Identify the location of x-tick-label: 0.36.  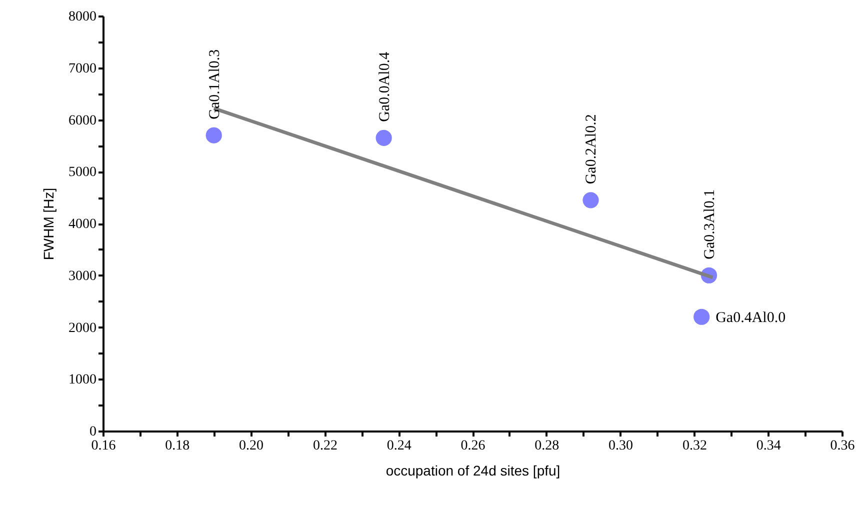
(842, 446).